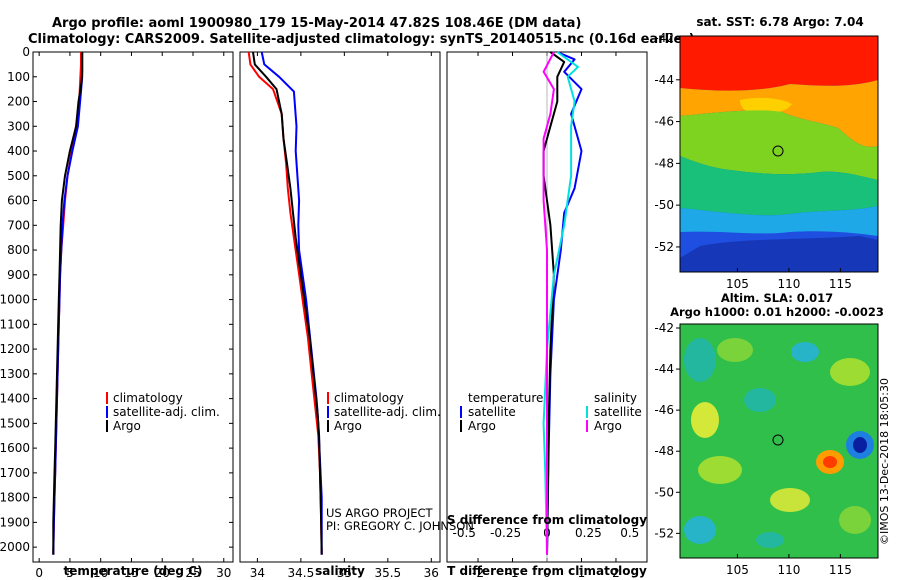  What do you see at coordinates (664, 205) in the screenshot?
I see `map-y-tick-label: -50` at bounding box center [664, 205].